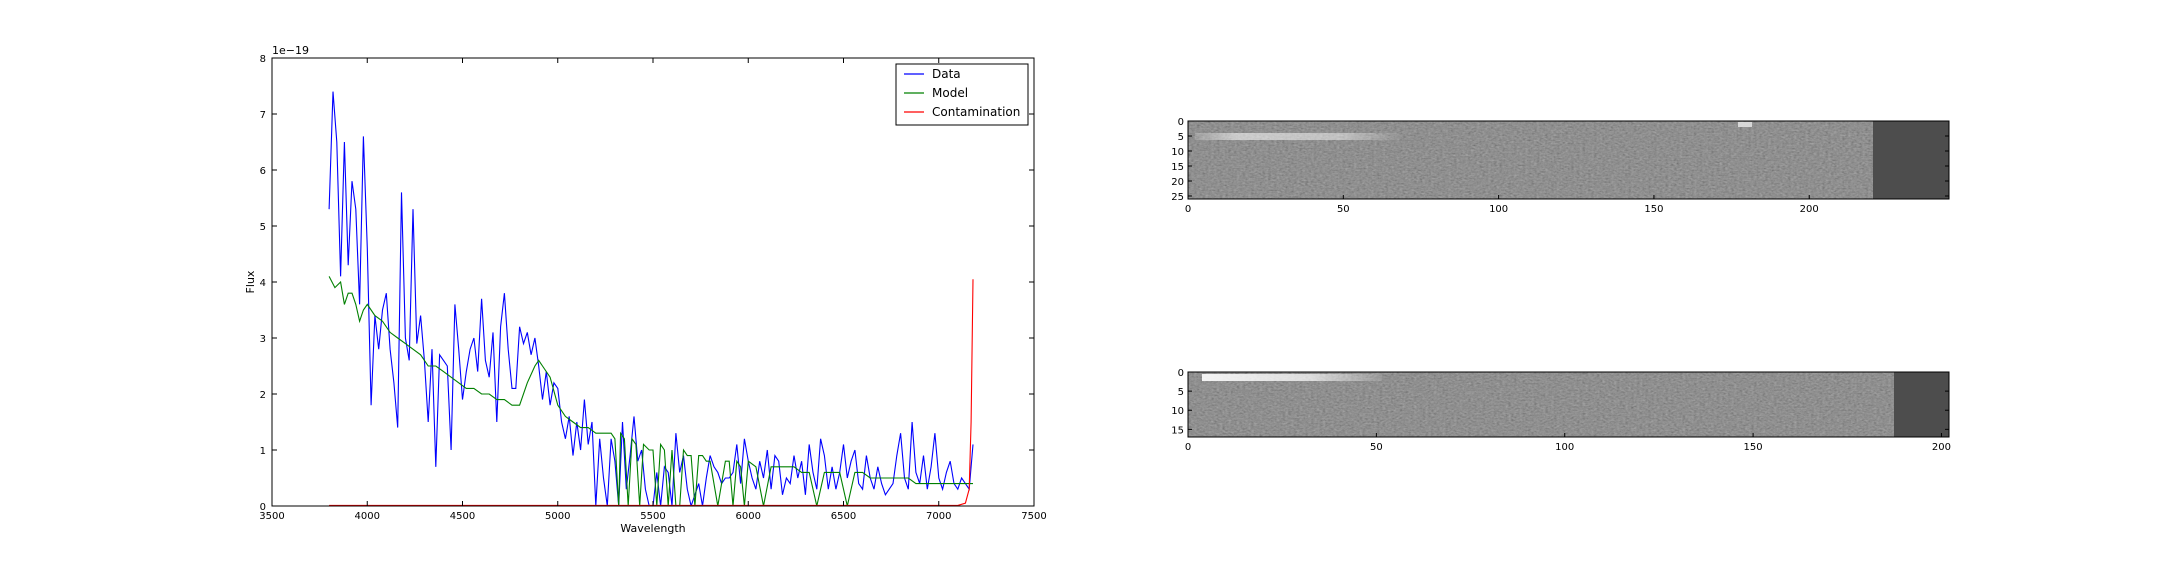 The height and width of the screenshot is (576, 2160). I want to click on x-axis-label: Wavelength, so click(652, 528).